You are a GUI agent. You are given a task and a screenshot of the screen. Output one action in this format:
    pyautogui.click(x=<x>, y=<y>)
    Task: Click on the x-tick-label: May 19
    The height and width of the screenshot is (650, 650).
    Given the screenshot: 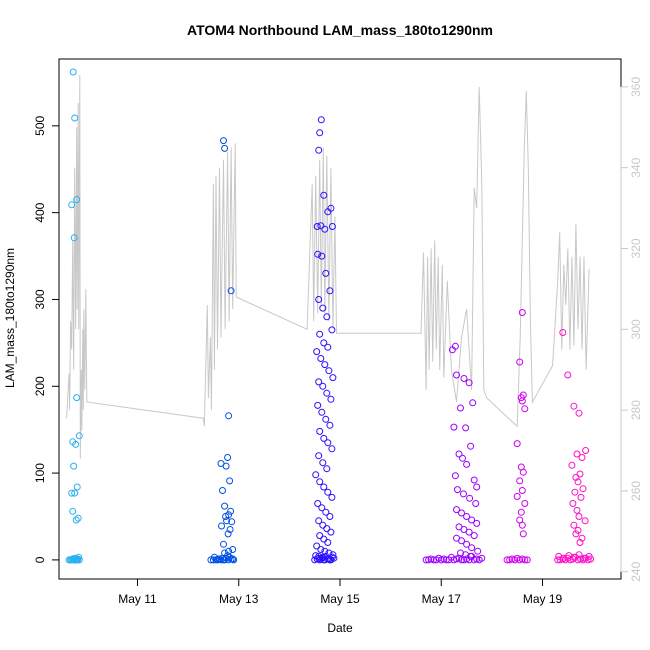 What is the action you would take?
    pyautogui.click(x=543, y=599)
    